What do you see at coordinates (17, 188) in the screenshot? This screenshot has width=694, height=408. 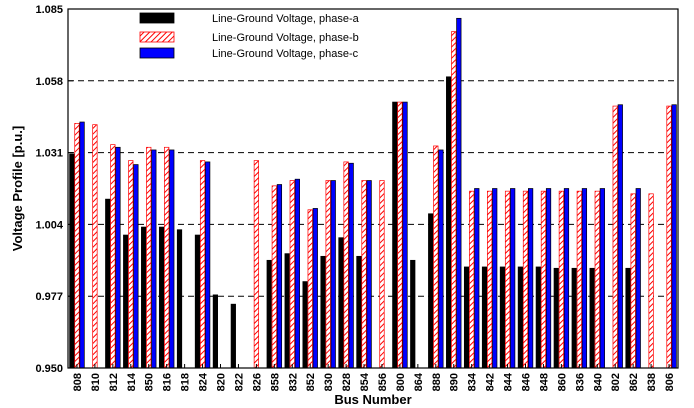 I see `y-axis-label: Voltage Profile [p.u.]` at bounding box center [17, 188].